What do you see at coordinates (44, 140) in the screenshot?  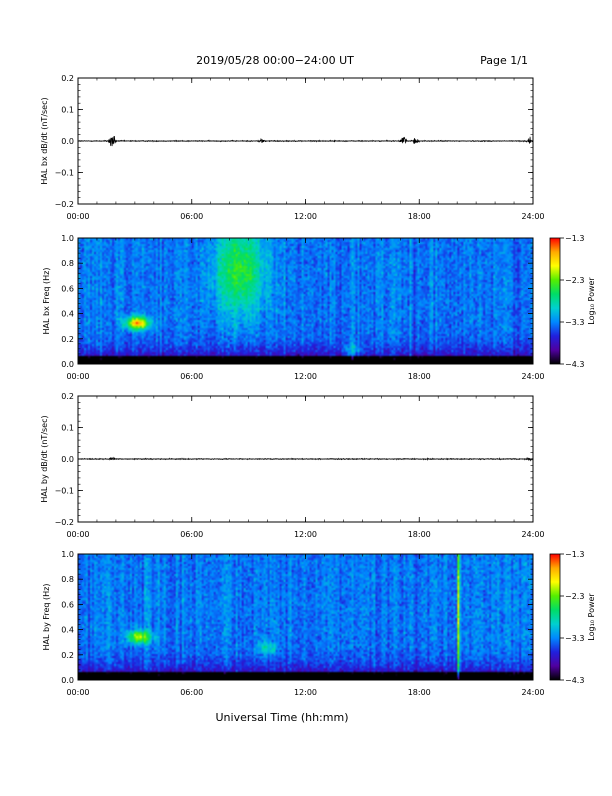 I see `bx-dbdt-y-label: HAL bx dB/dt (nT/sec)` at bounding box center [44, 140].